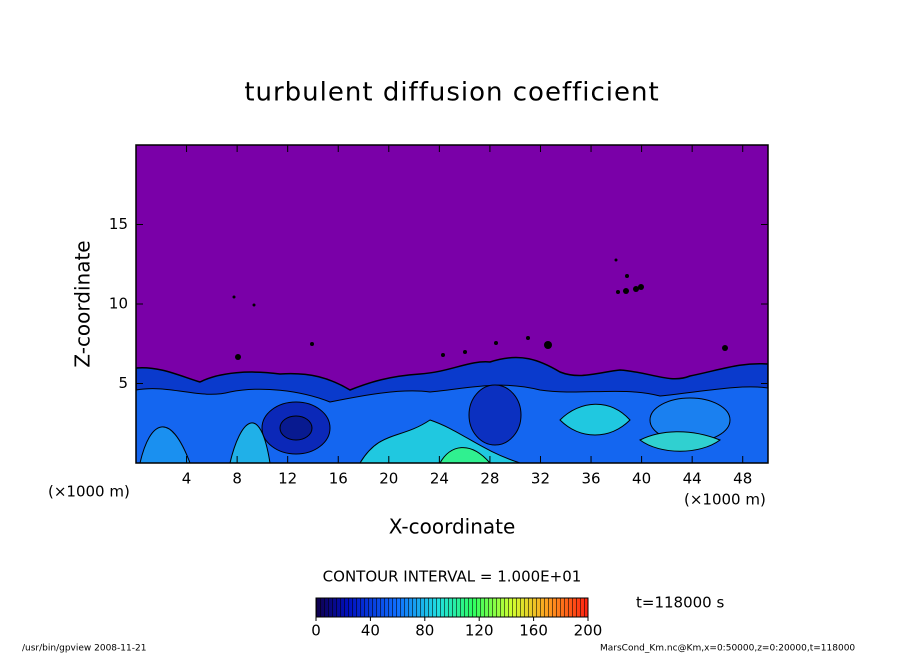  I want to click on time-label: t=118000 s, so click(680, 603).